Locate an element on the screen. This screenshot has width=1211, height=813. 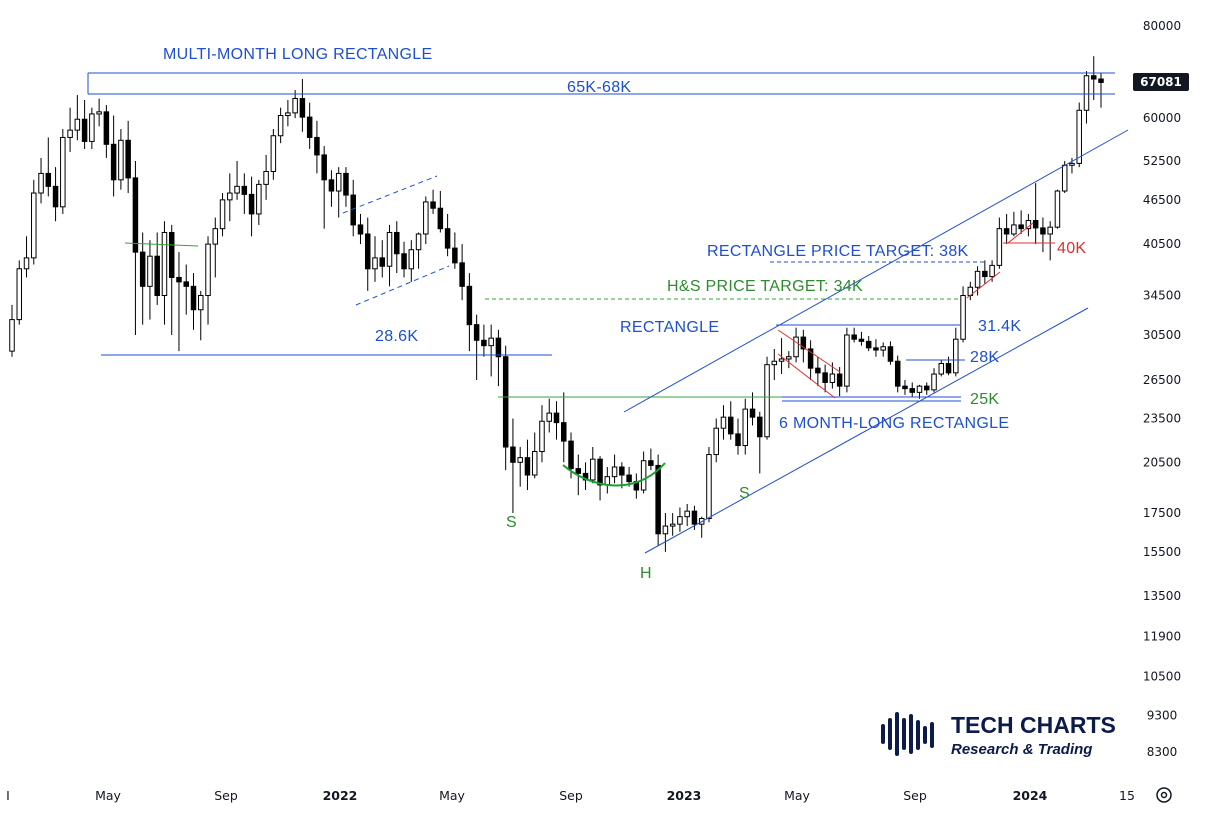
y-tick-label: 80000 is located at coordinates (1162, 26).